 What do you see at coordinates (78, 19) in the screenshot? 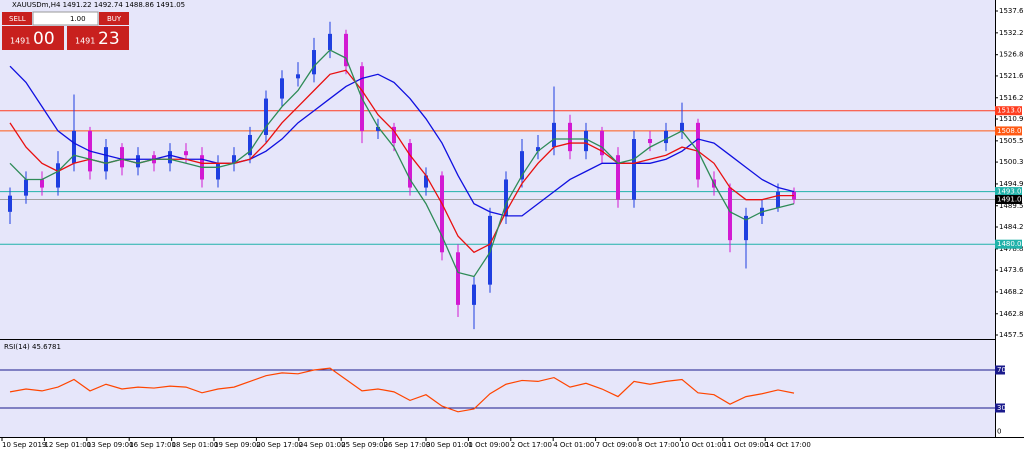
I see `lot-value: 1.00` at bounding box center [78, 19].